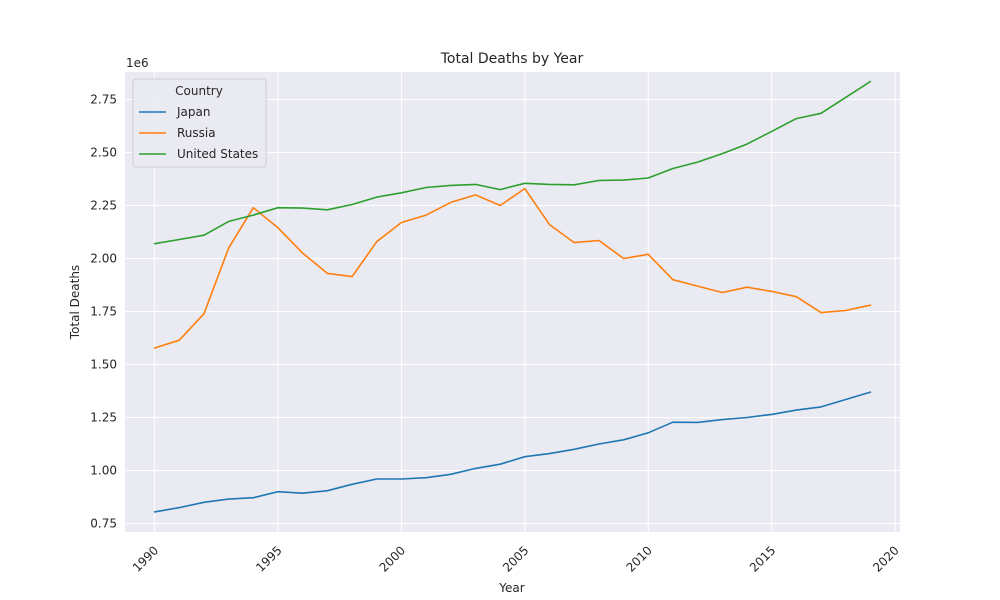  Describe the element at coordinates (885, 558) in the screenshot. I see `x-tick-label: 2020` at that location.